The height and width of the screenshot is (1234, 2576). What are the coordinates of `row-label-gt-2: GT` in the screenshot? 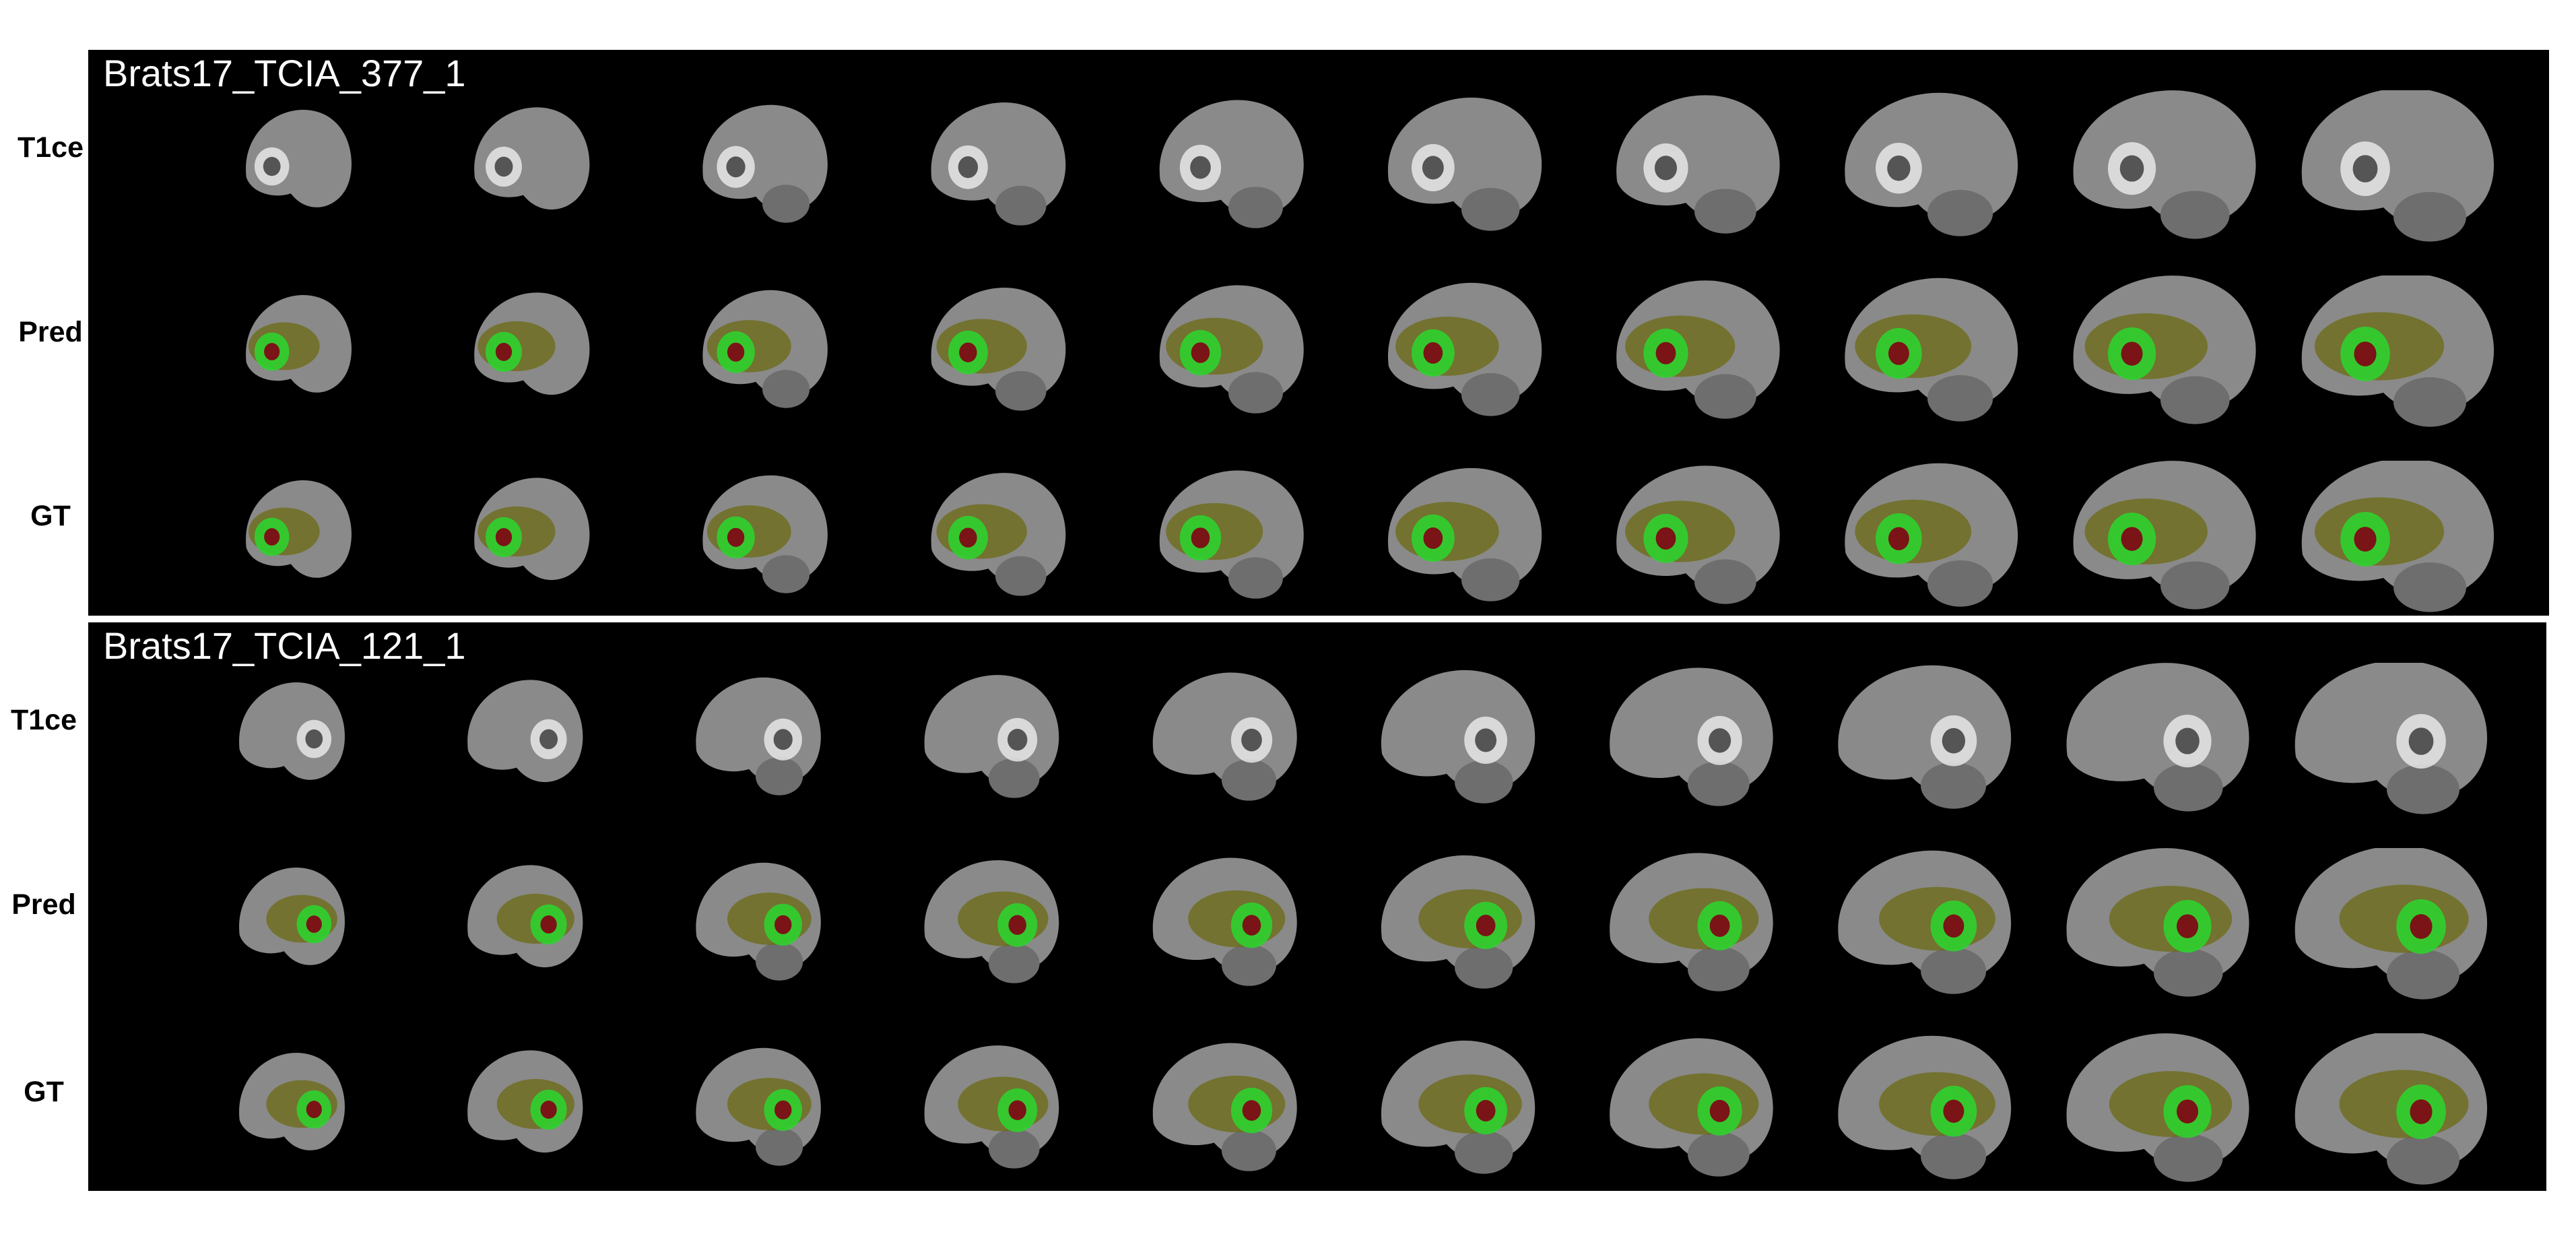 It's located at (44, 1092).